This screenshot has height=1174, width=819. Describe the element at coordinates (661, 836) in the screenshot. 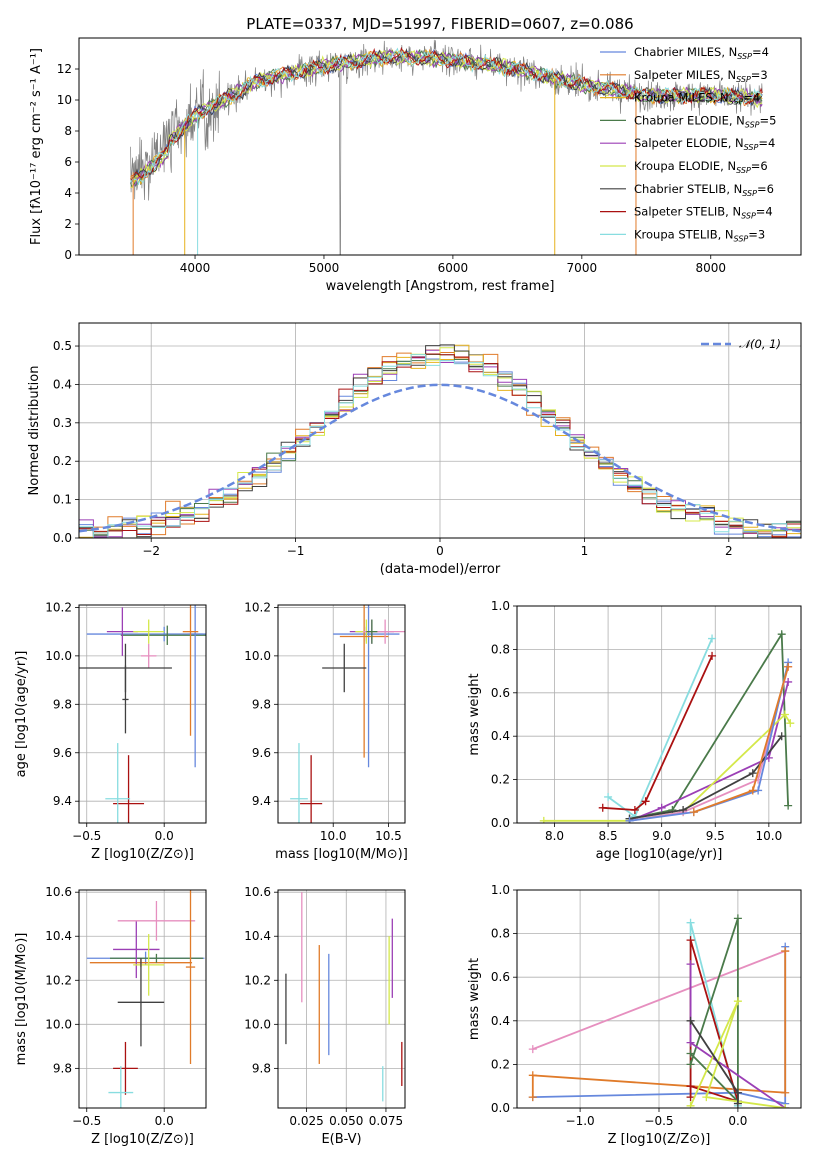

I see `x-tick-label: 9.0` at that location.